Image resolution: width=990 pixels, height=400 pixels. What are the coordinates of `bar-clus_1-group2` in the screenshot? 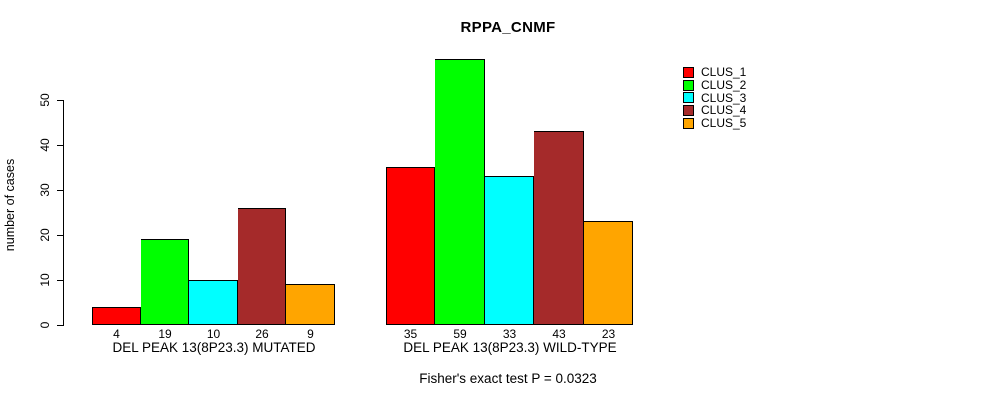 It's located at (410, 246).